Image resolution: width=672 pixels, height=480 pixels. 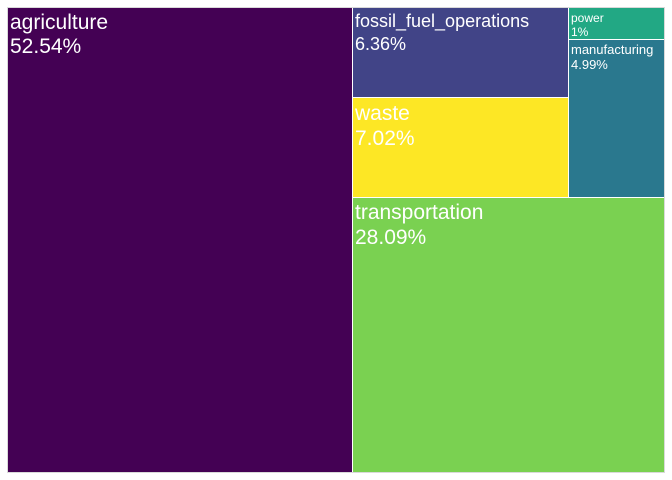 What do you see at coordinates (616, 118) in the screenshot?
I see `tile-manufacturing` at bounding box center [616, 118].